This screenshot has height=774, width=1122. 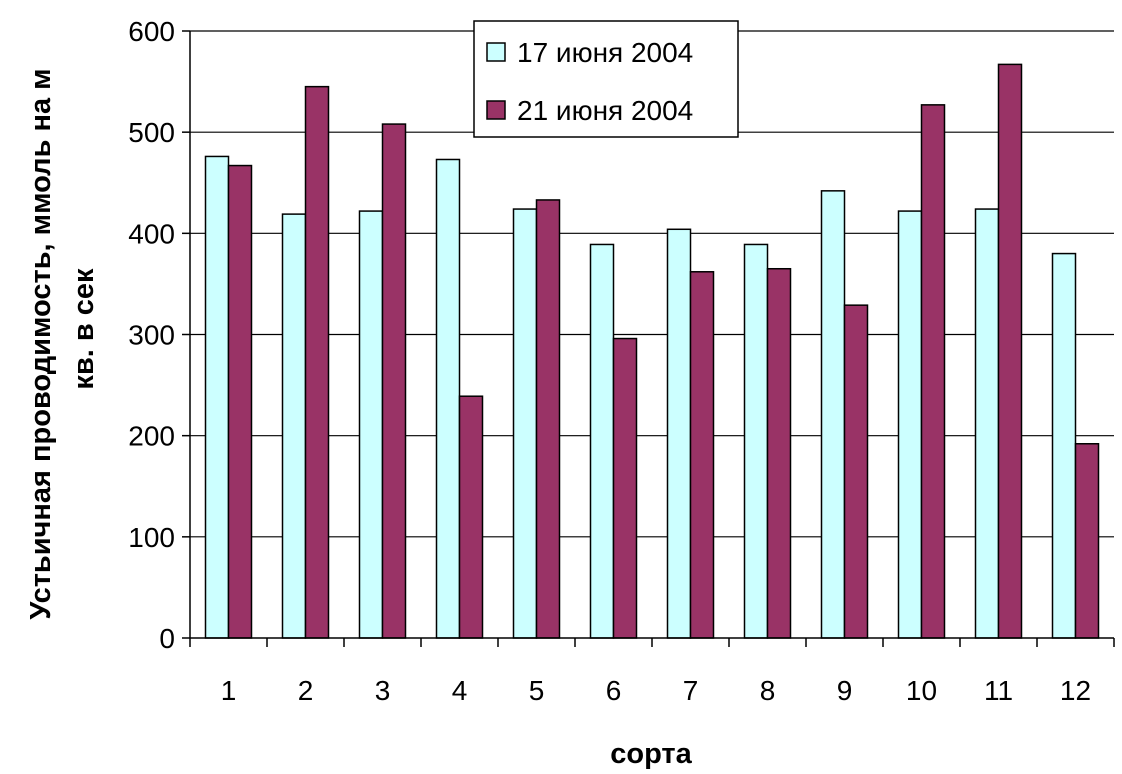 What do you see at coordinates (998, 690) in the screenshot?
I see `x-tick-label: 11` at bounding box center [998, 690].